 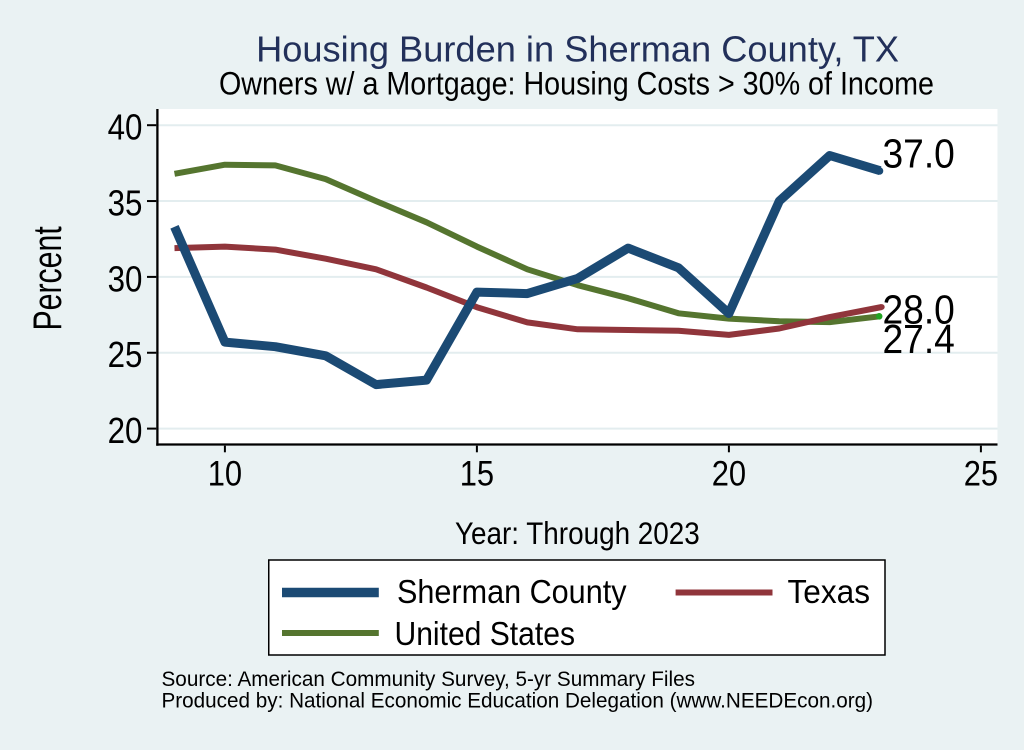 I want to click on svg-text: 35, so click(x=125, y=202).